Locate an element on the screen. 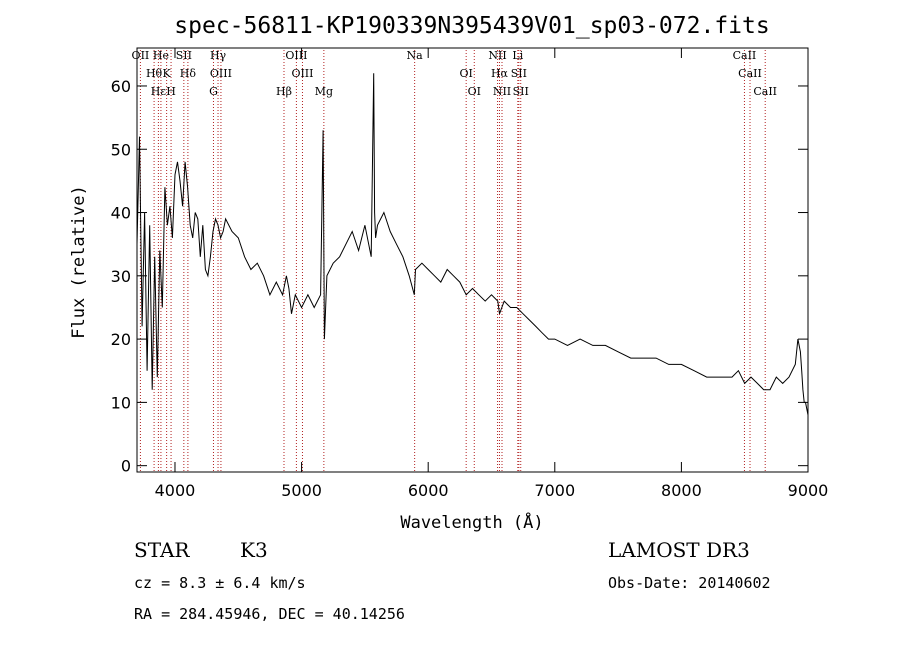 The height and width of the screenshot is (649, 900). line-marker-label: Hε is located at coordinates (159, 91).